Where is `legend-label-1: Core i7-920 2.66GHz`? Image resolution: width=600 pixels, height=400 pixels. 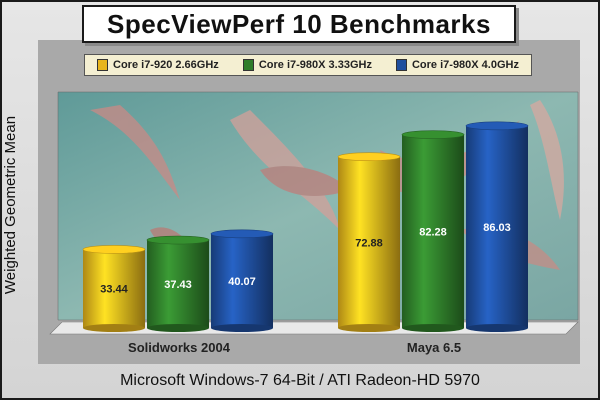 legend-label-1: Core i7-920 2.66GHz is located at coordinates (166, 65).